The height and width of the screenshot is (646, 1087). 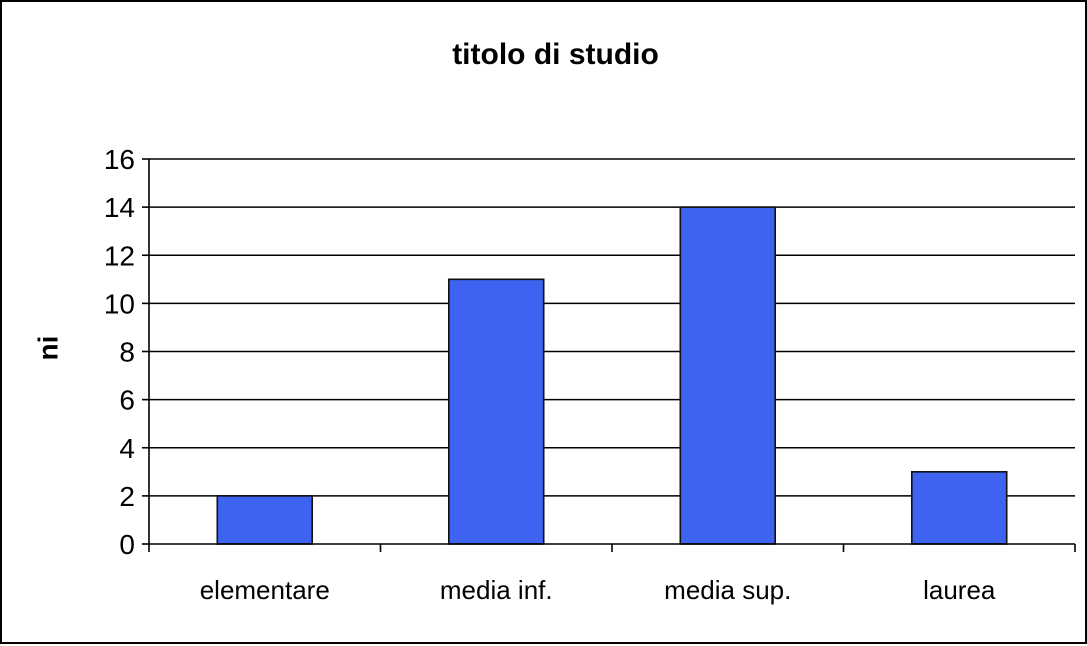 I want to click on chart-title: titolo di studio, so click(x=555, y=54).